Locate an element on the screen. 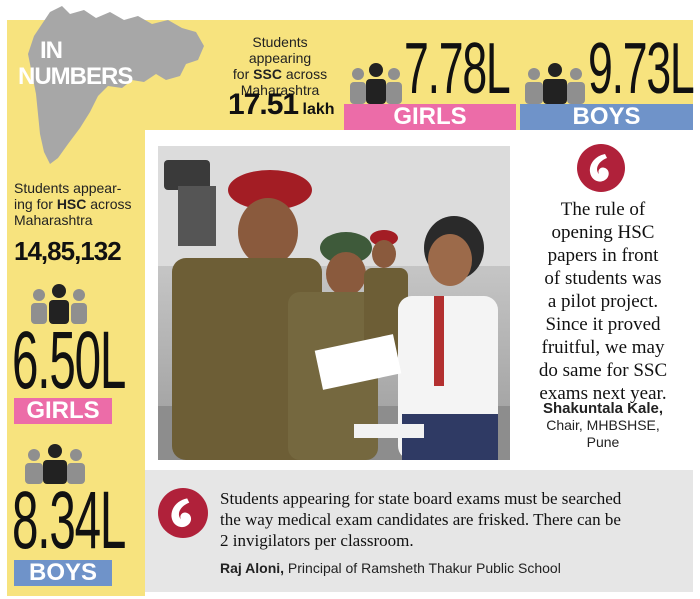 The image size is (700, 599). ssc-boys-value: 9.73L is located at coordinates (641, 69).